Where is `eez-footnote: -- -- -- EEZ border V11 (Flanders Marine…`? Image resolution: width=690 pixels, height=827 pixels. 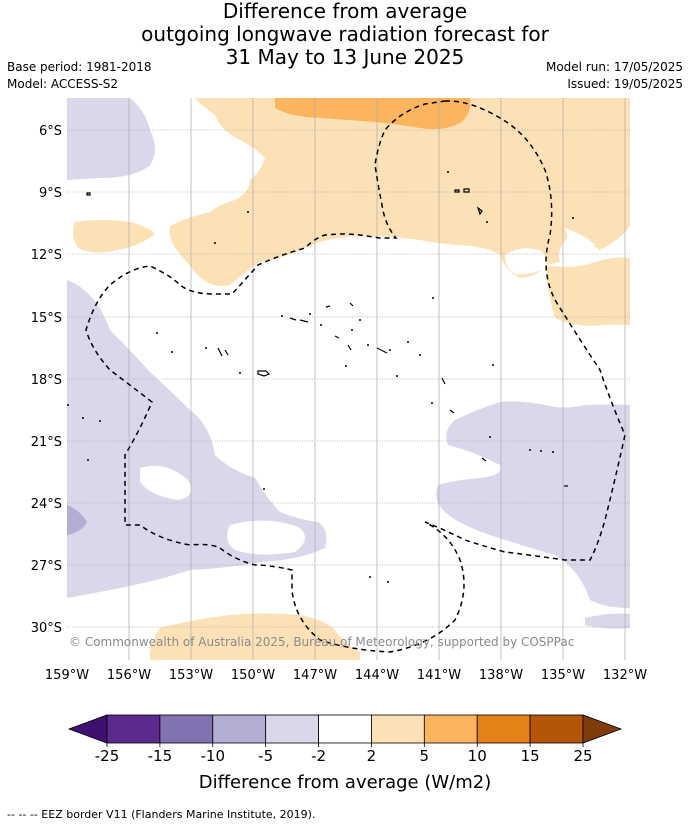
eez-footnote: -- -- -- EEZ border V11 (Flanders Marine… is located at coordinates (161, 814).